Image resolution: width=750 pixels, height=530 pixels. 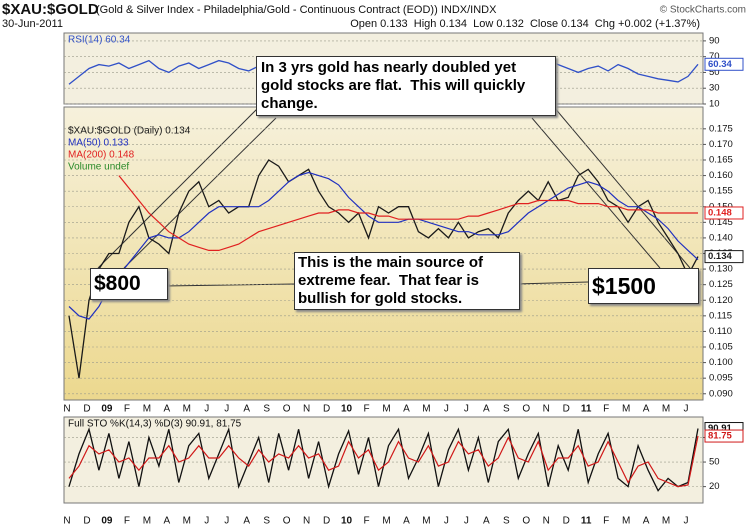 I want to click on y-tick-label: 70, so click(x=714, y=56).